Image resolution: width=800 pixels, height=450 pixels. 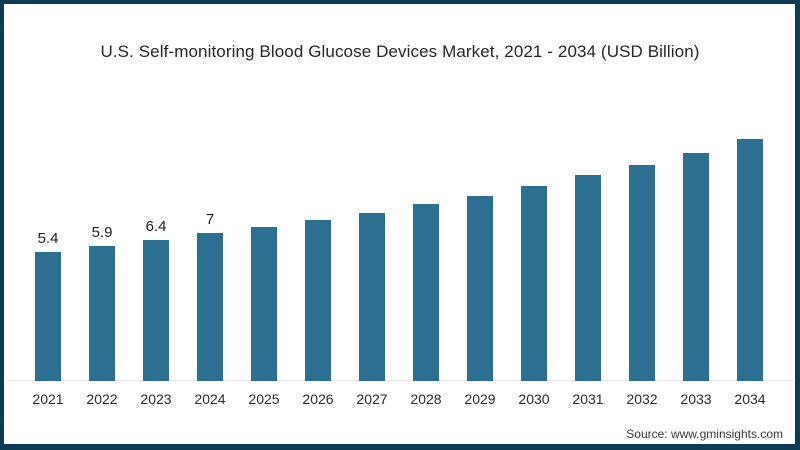 I want to click on bar-2021, so click(x=48, y=316).